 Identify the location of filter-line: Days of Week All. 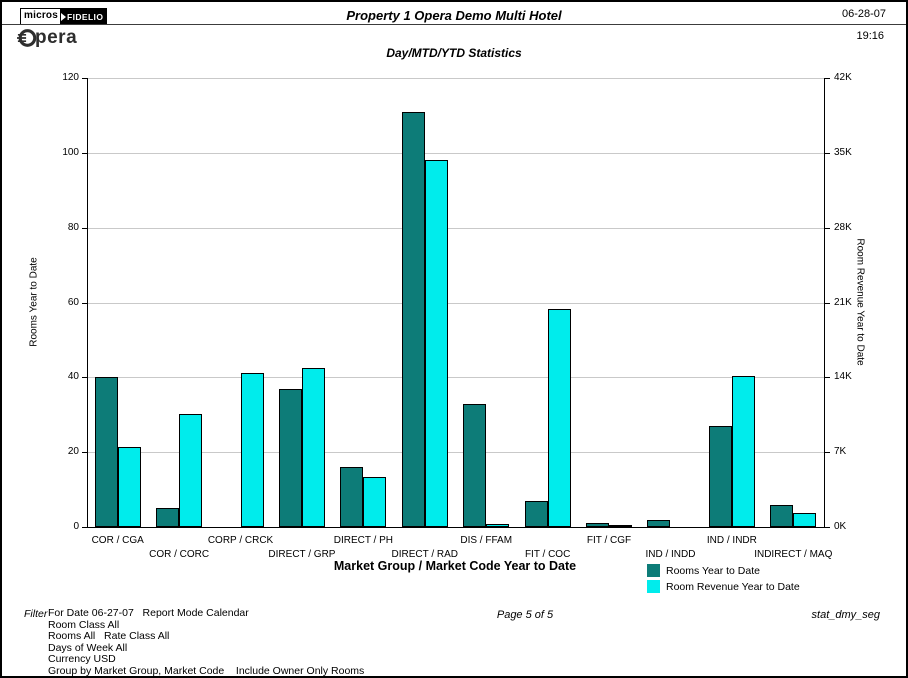
(88, 647).